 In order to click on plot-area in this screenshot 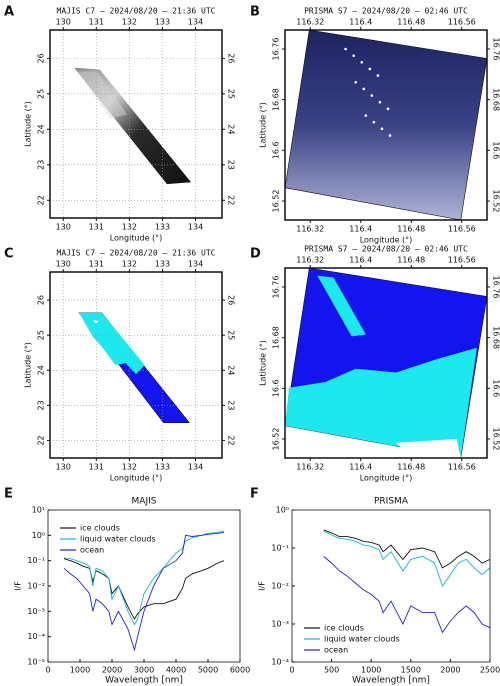, I will do `click(391, 586)`.